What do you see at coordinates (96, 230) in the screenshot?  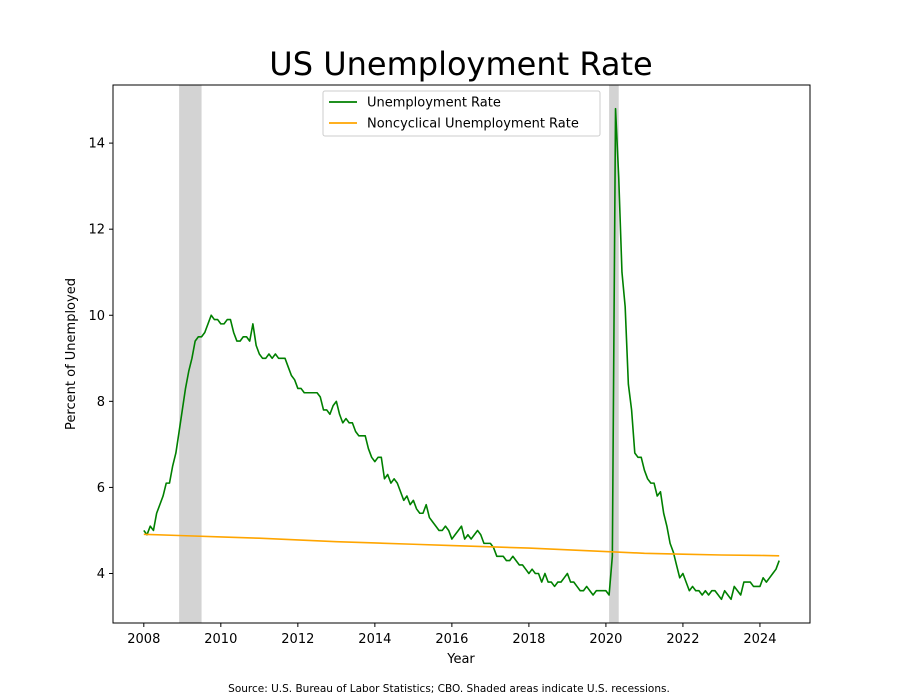 I see `y-tick-label: 12` at bounding box center [96, 230].